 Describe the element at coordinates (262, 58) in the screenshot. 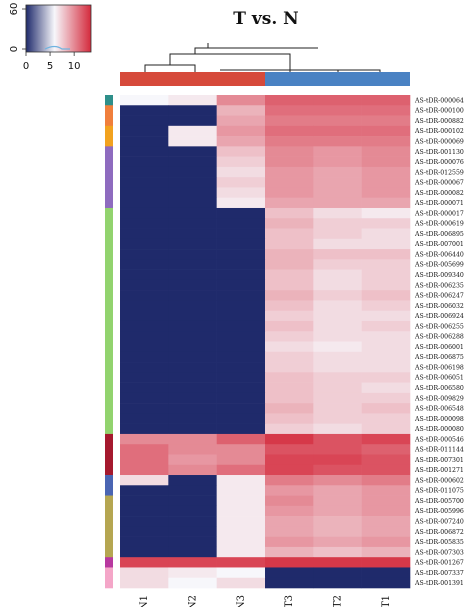

I see `column-dendrogram` at that location.